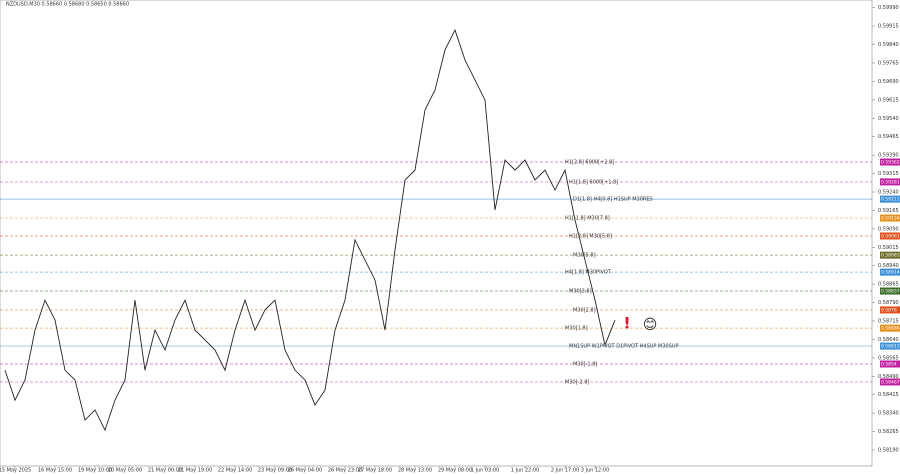 This screenshot has width=900, height=474. I want to click on price-box-label: 0.59061, so click(890, 236).